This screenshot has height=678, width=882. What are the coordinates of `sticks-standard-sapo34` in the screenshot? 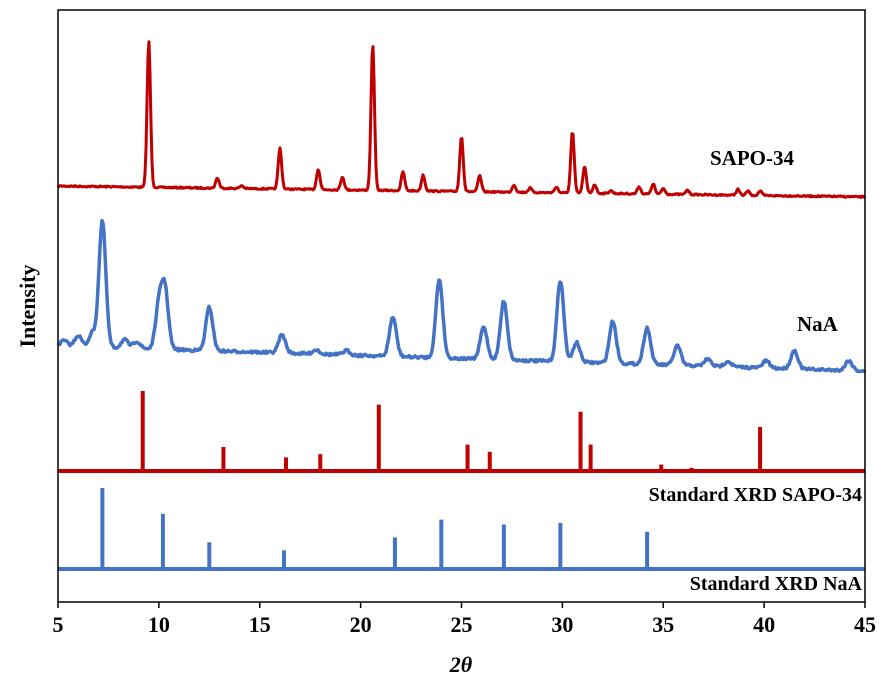 It's located at (461, 432).